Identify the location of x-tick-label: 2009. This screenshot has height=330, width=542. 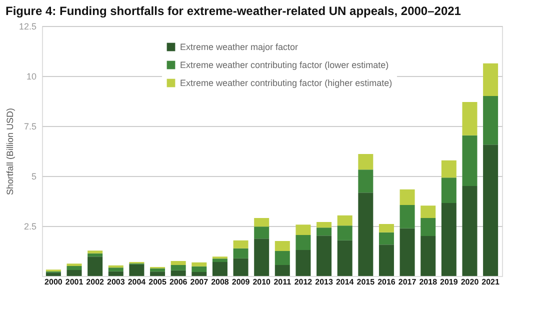
(241, 282).